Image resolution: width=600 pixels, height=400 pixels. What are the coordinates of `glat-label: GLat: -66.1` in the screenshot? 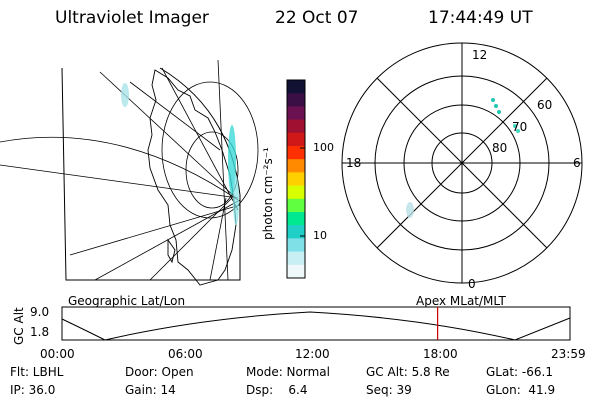 It's located at (519, 372).